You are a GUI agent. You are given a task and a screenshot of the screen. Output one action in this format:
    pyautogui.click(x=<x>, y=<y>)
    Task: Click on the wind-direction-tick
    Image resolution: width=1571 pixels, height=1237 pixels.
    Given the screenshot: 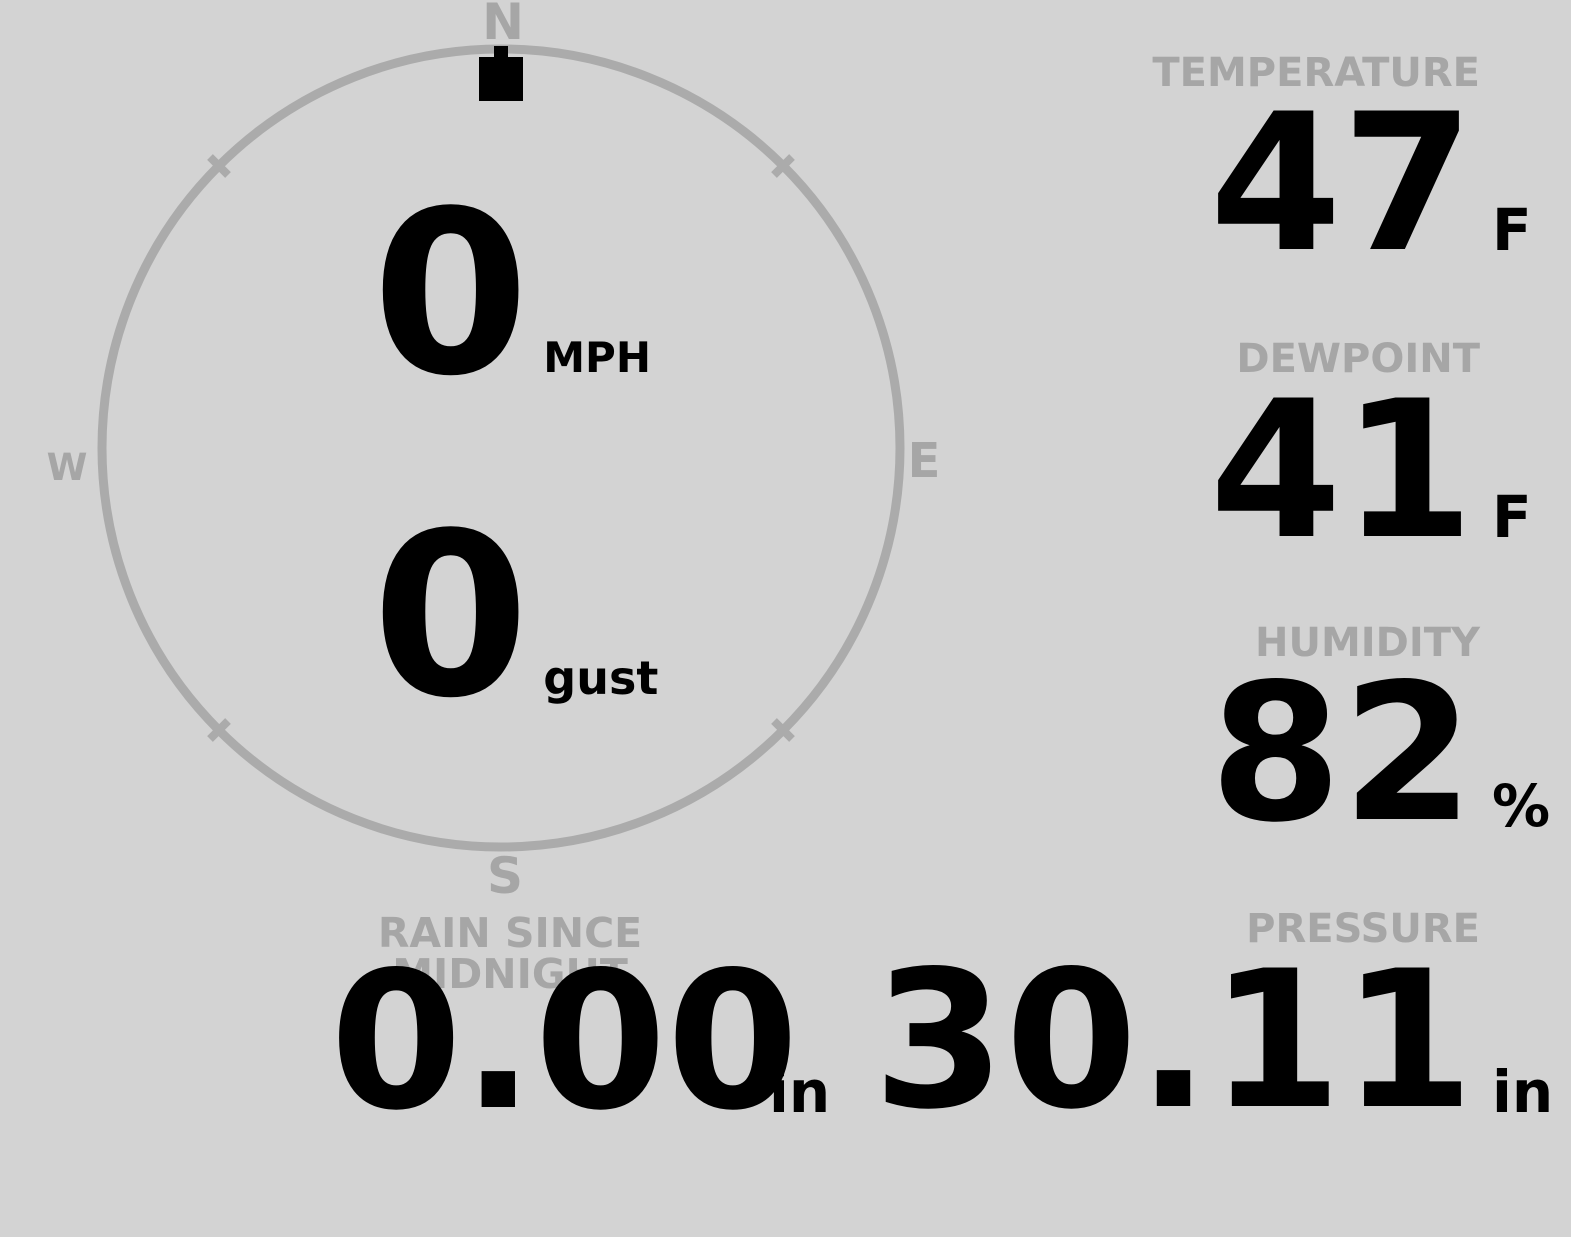 What is the action you would take?
    pyautogui.click(x=501, y=53)
    